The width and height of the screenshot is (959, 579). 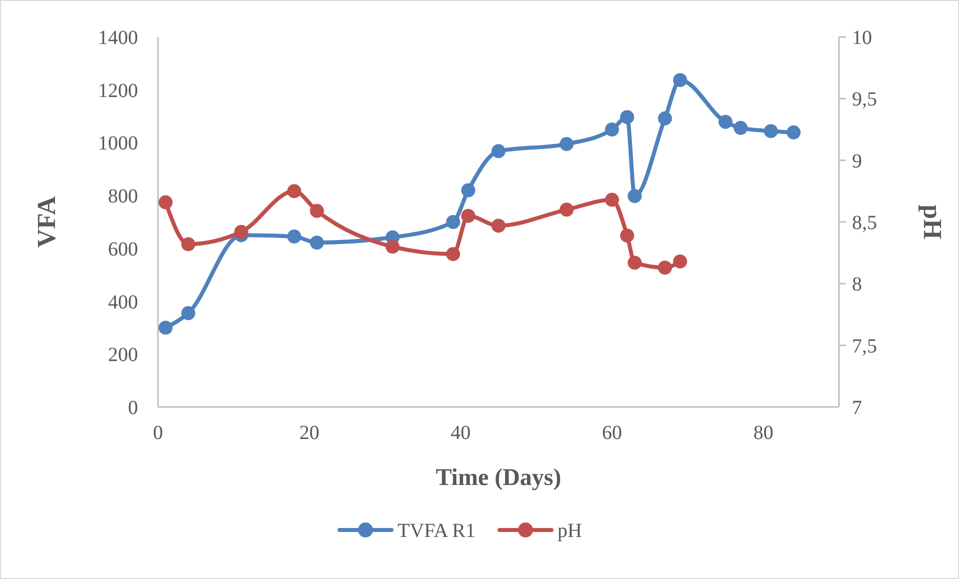 I want to click on y-tick-label: 1000, so click(x=118, y=143).